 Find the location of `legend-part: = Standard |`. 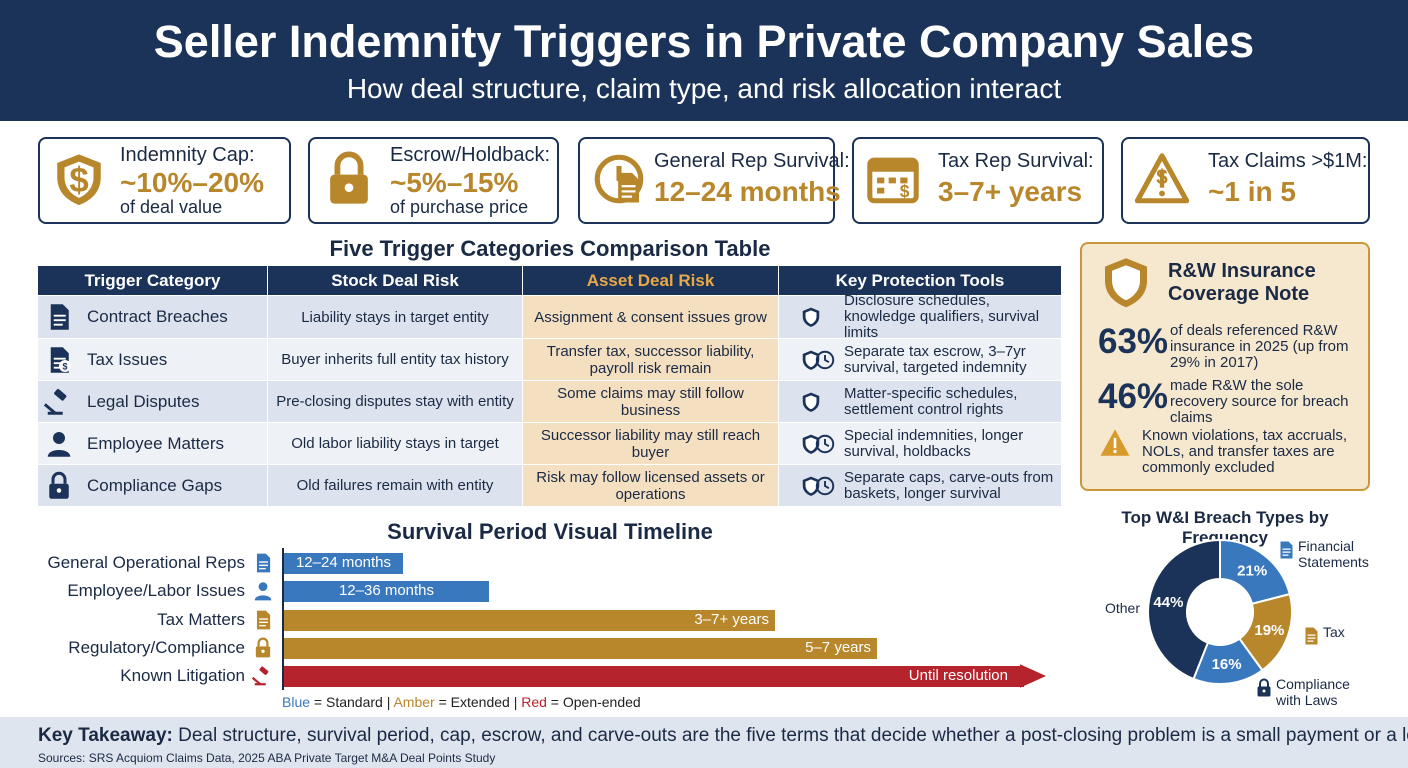

legend-part: = Standard | is located at coordinates (352, 702).